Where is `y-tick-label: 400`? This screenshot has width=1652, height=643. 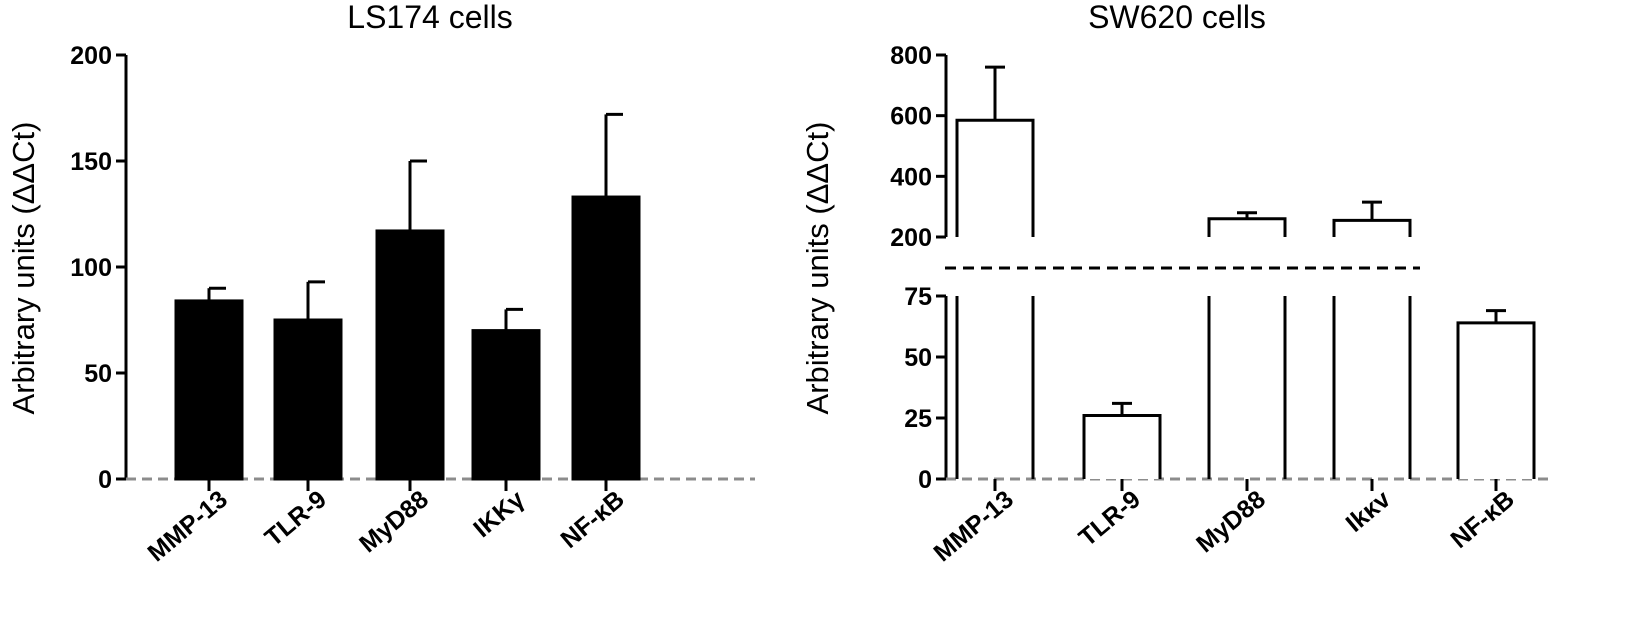
y-tick-label: 400 is located at coordinates (911, 177).